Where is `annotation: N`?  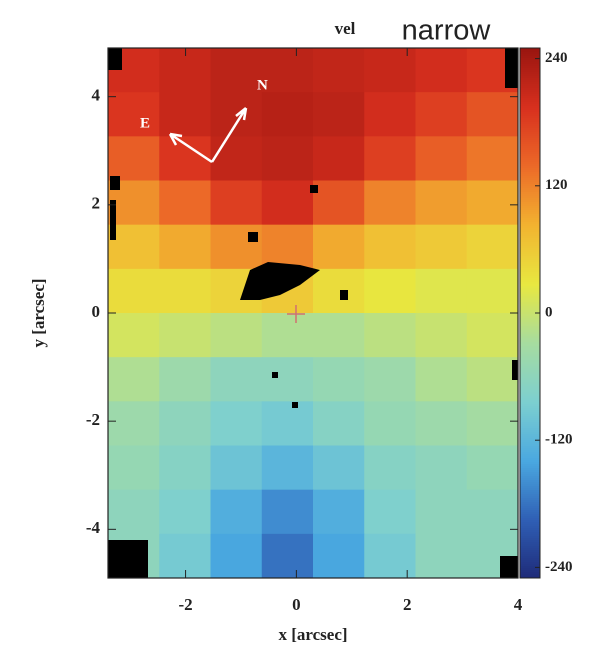 annotation: N is located at coordinates (262, 85).